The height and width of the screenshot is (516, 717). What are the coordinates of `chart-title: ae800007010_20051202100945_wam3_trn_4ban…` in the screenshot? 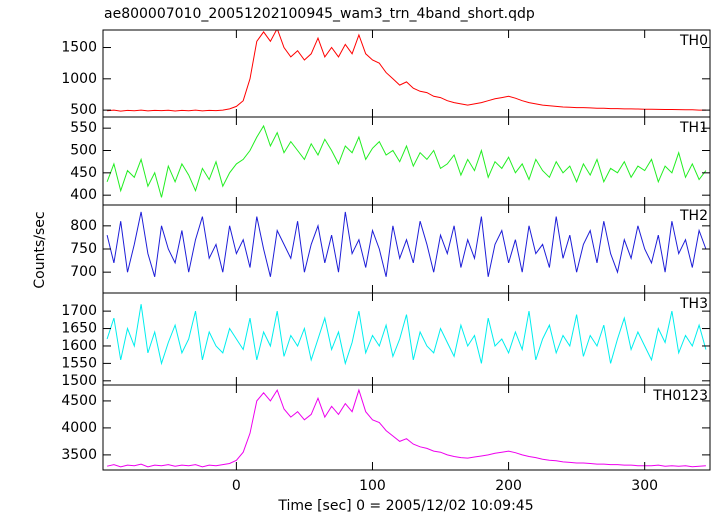 It's located at (319, 14).